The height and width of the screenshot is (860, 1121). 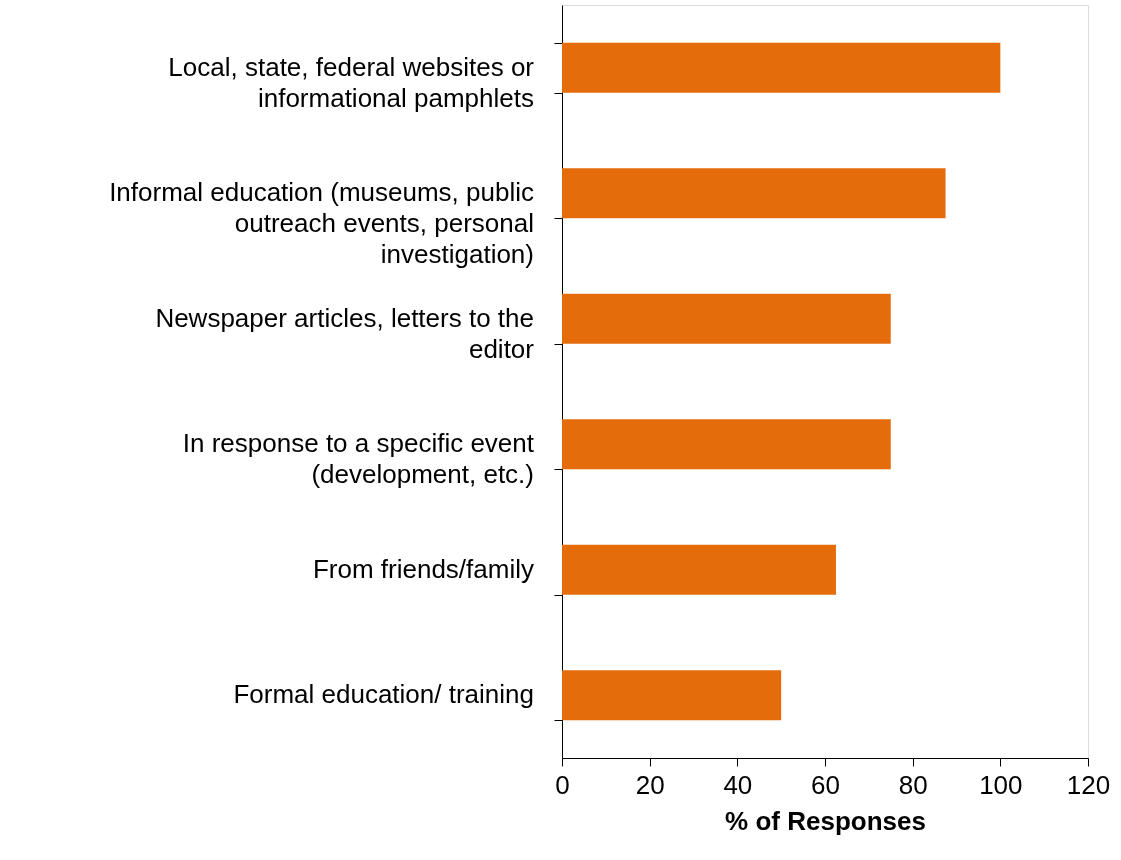 What do you see at coordinates (650, 784) in the screenshot?
I see `x-tick-label: 20` at bounding box center [650, 784].